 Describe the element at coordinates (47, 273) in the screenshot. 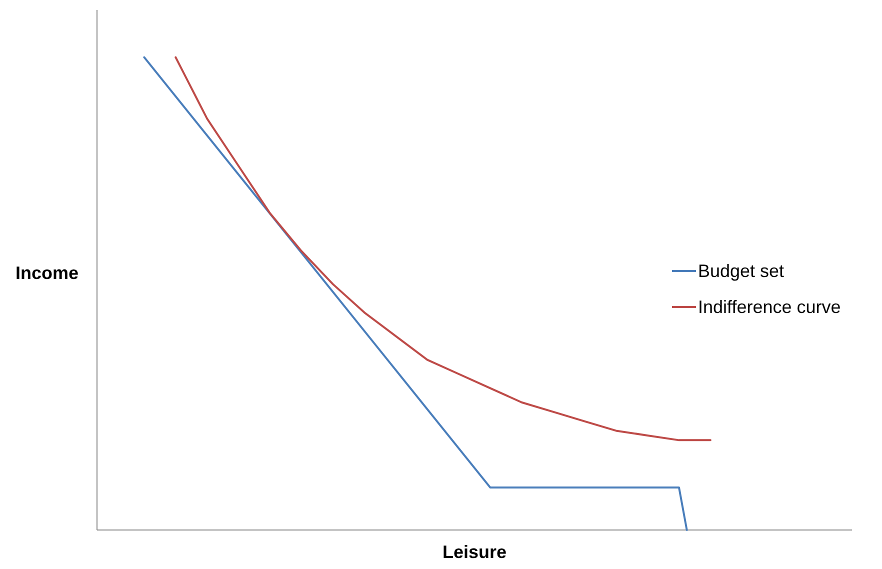

I see `y-axis-title: Income` at that location.